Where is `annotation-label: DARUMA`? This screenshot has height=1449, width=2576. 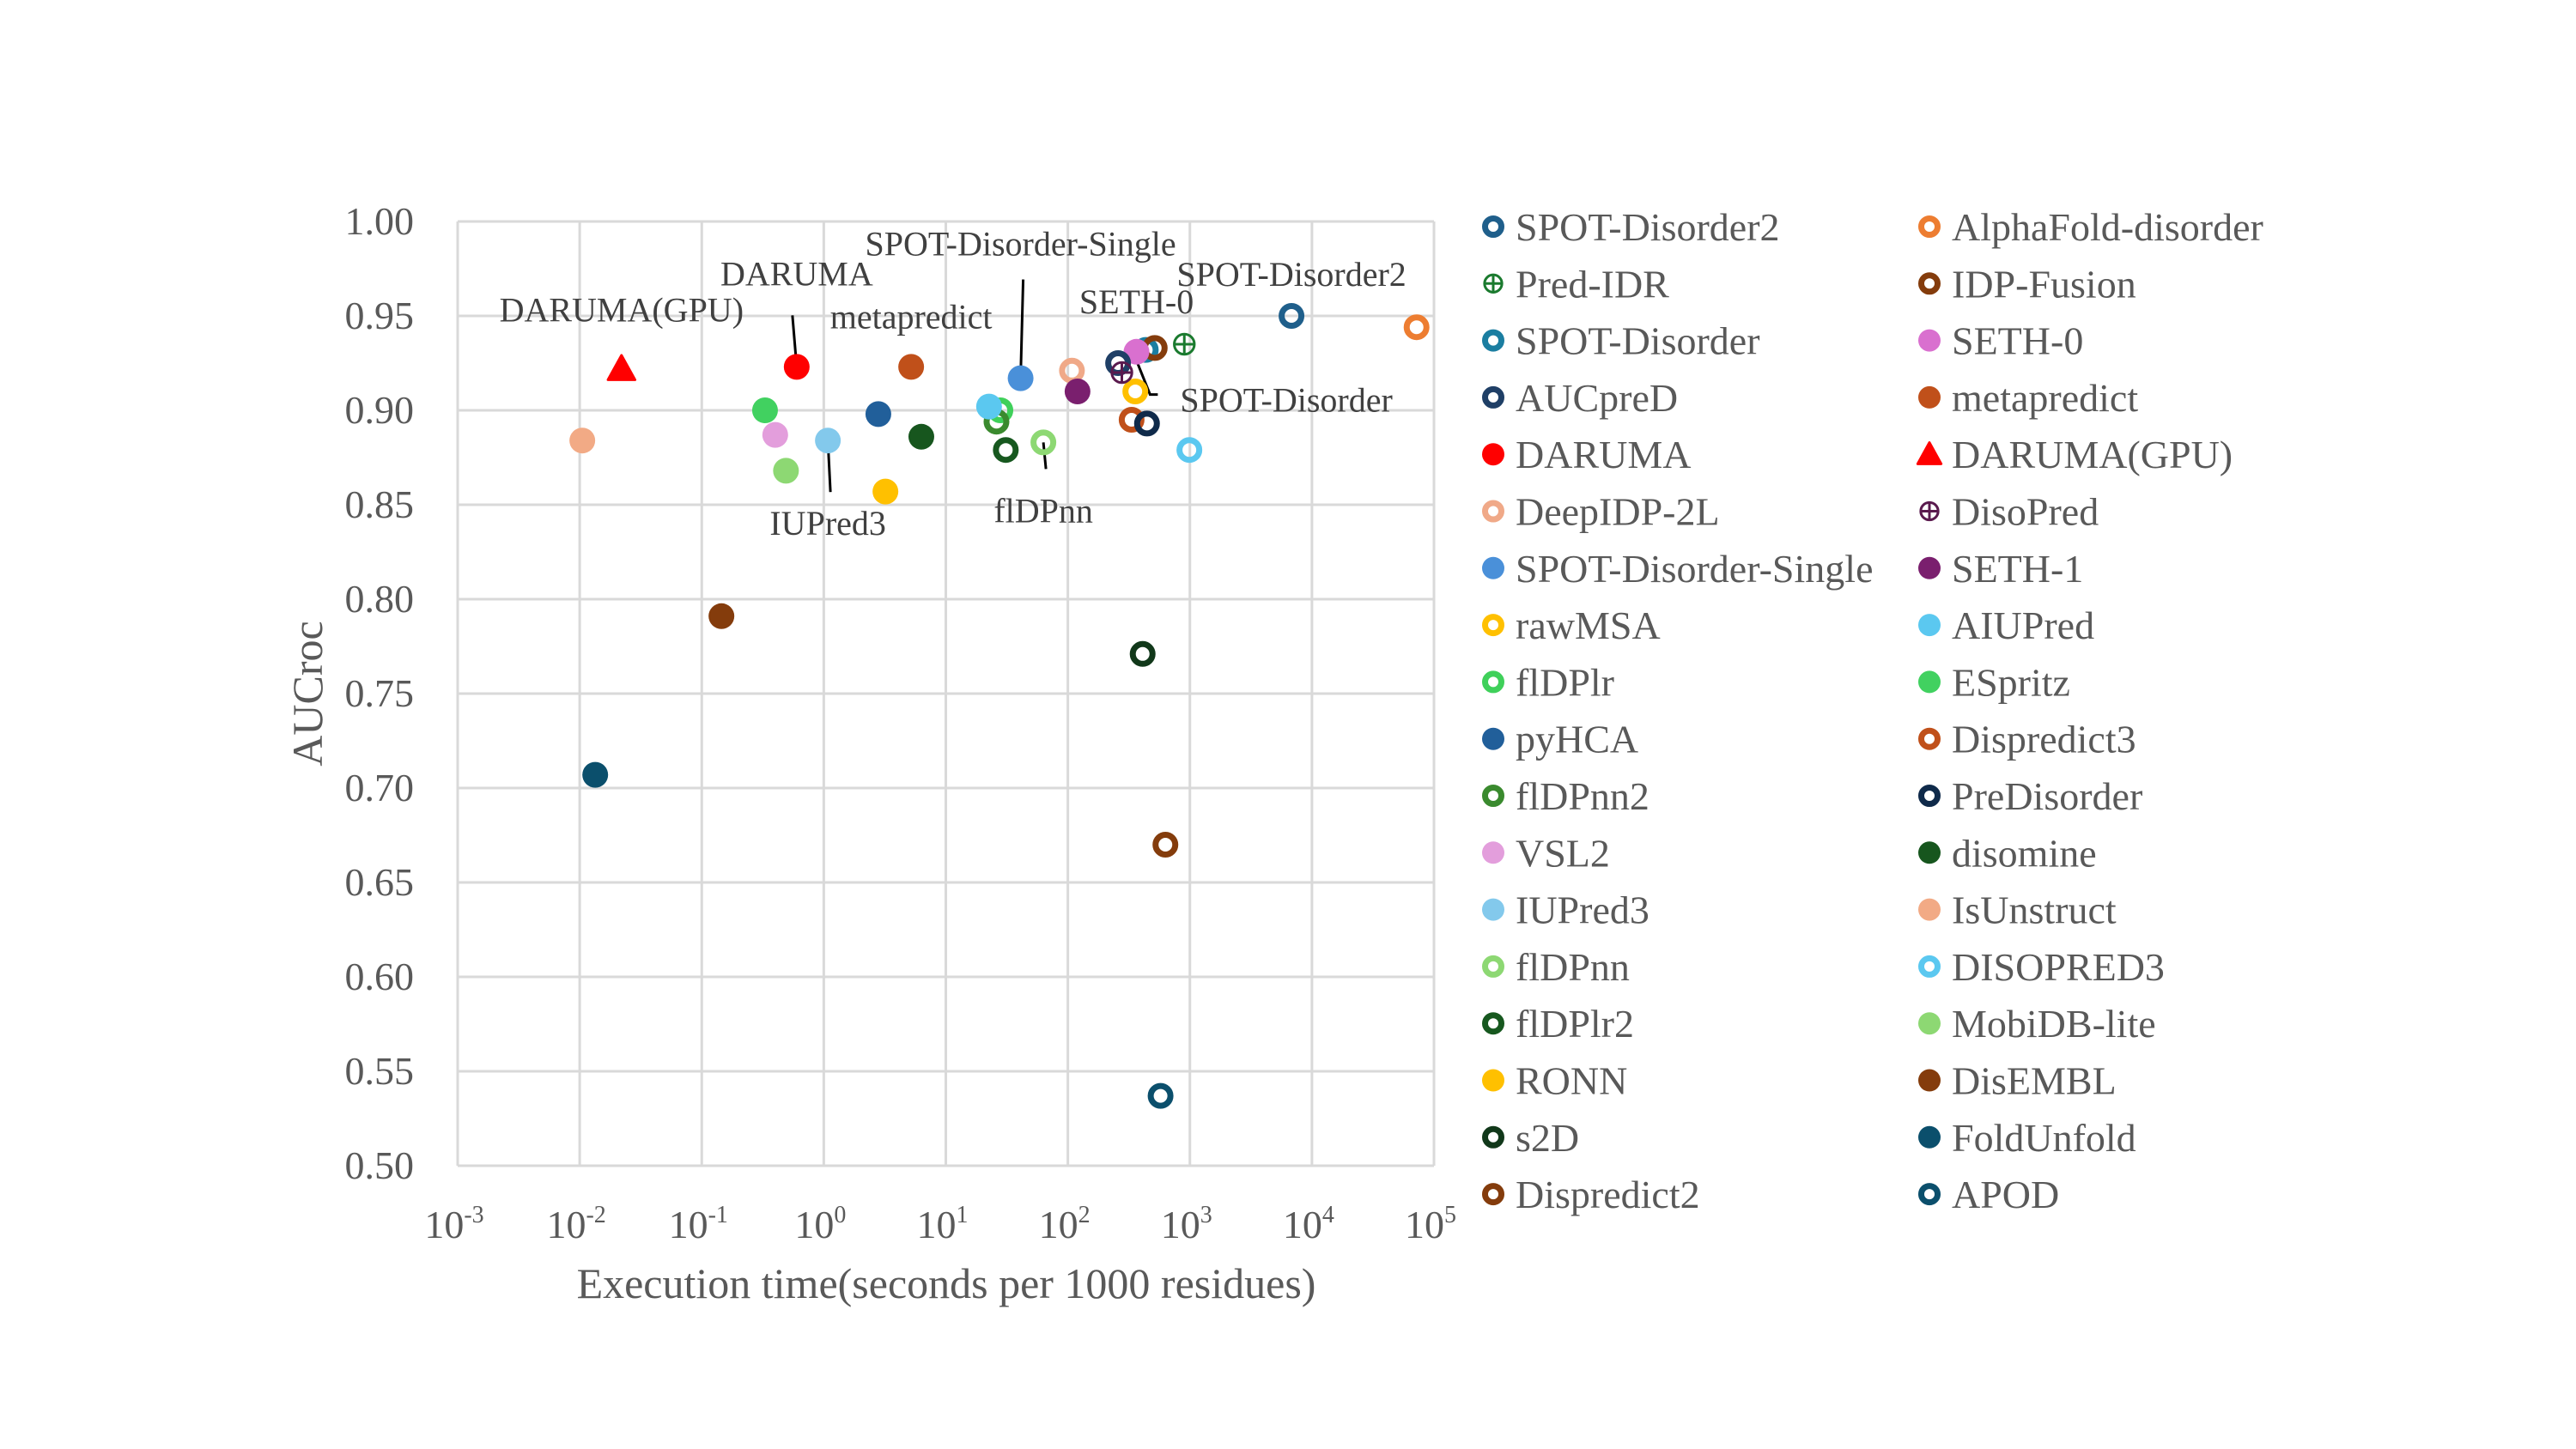 annotation-label: DARUMA is located at coordinates (797, 273).